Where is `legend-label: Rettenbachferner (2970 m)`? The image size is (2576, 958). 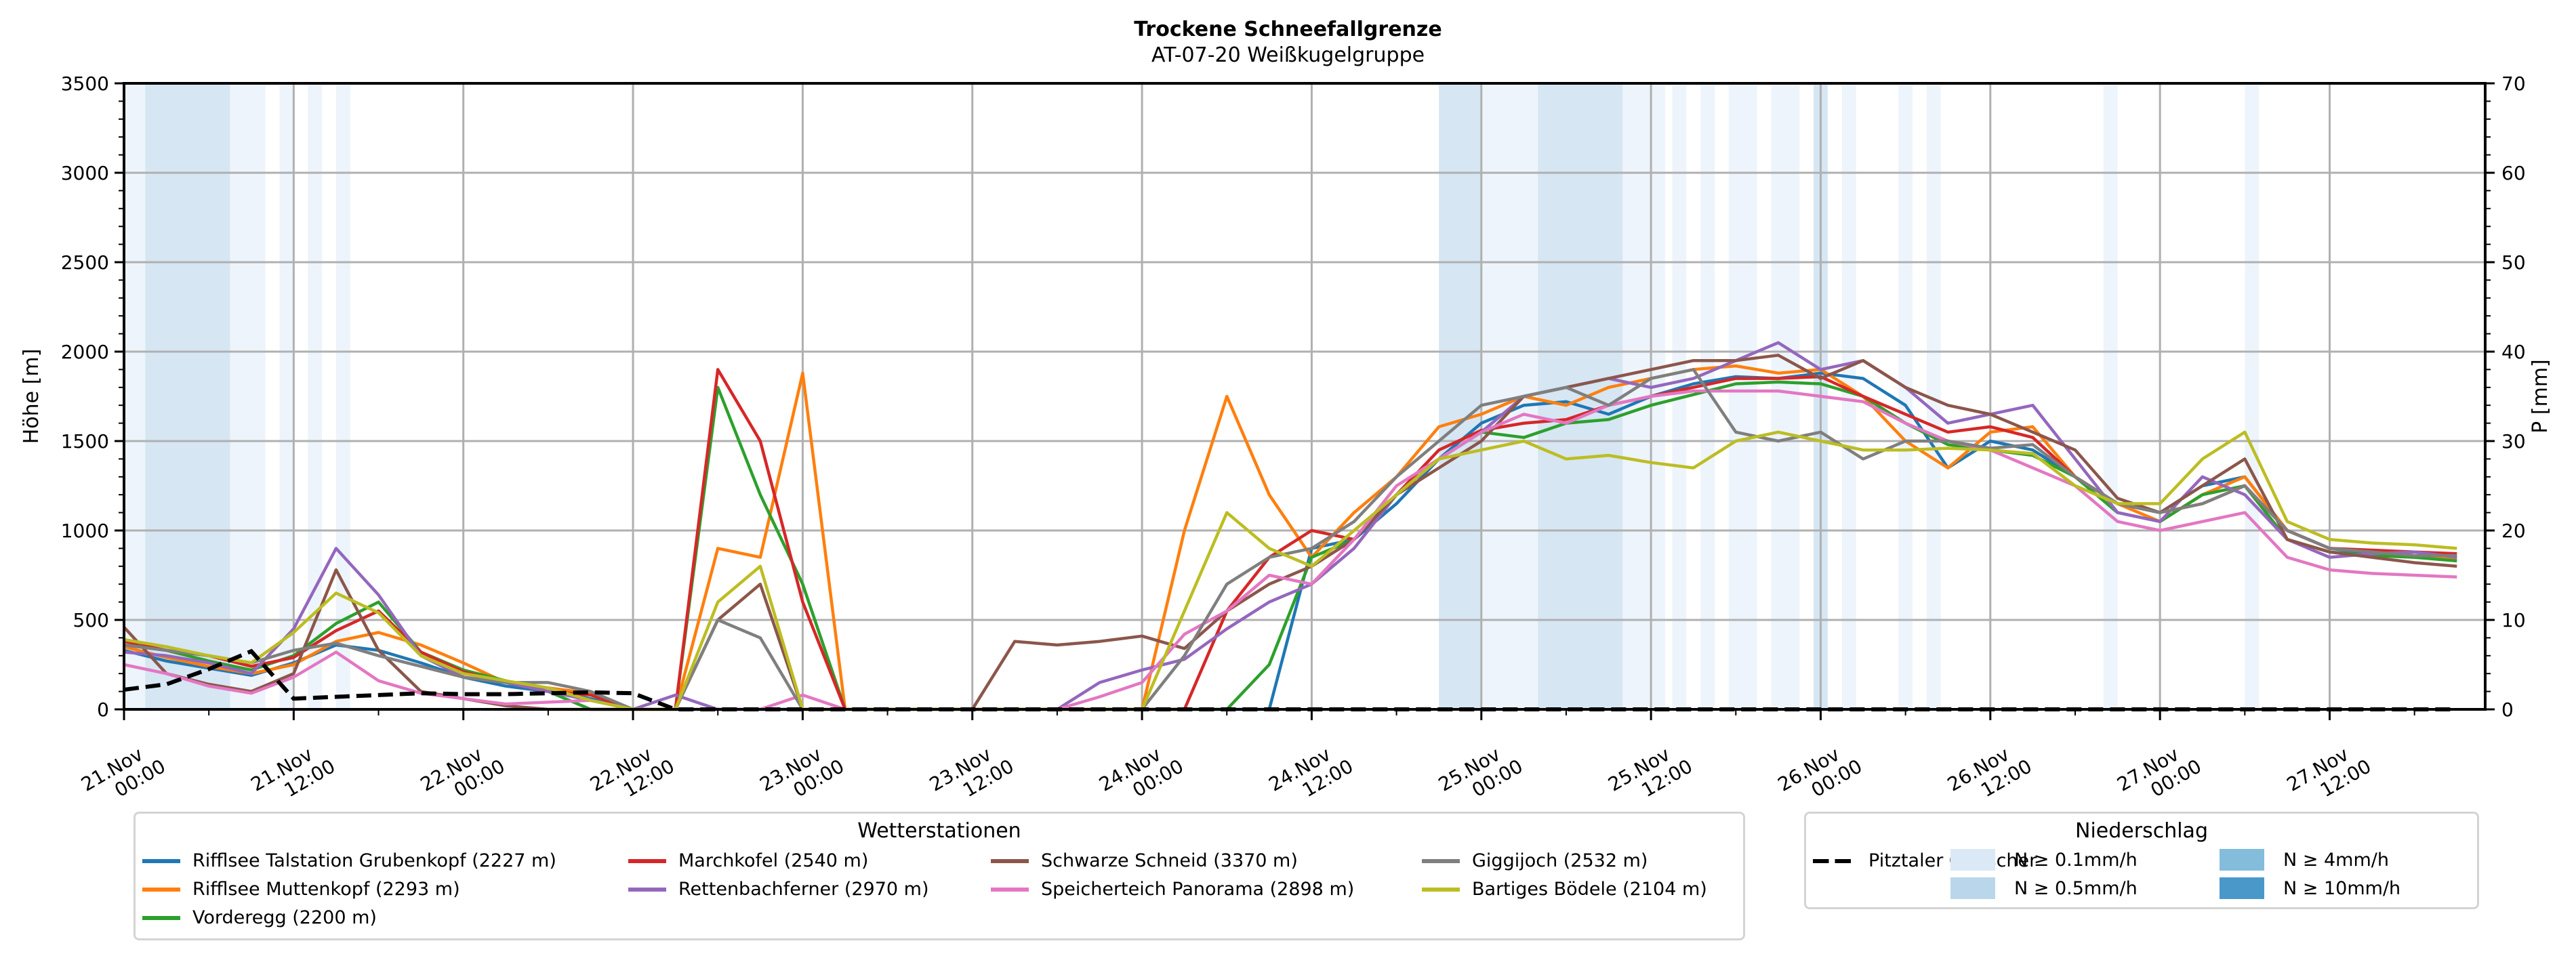
legend-label: Rettenbachferner (2970 m) is located at coordinates (804, 889).